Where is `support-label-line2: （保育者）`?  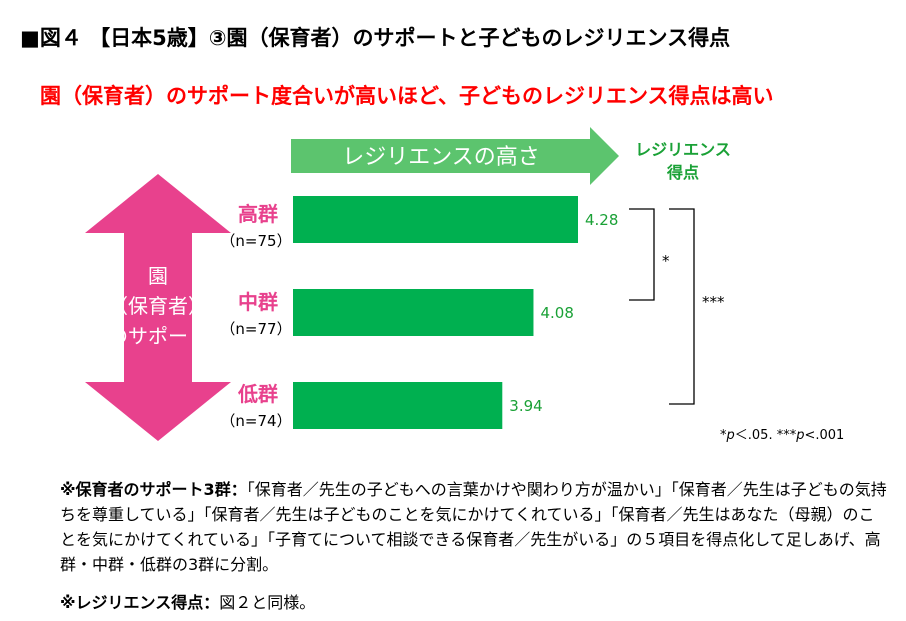 support-label-line2: （保育者） is located at coordinates (158, 306).